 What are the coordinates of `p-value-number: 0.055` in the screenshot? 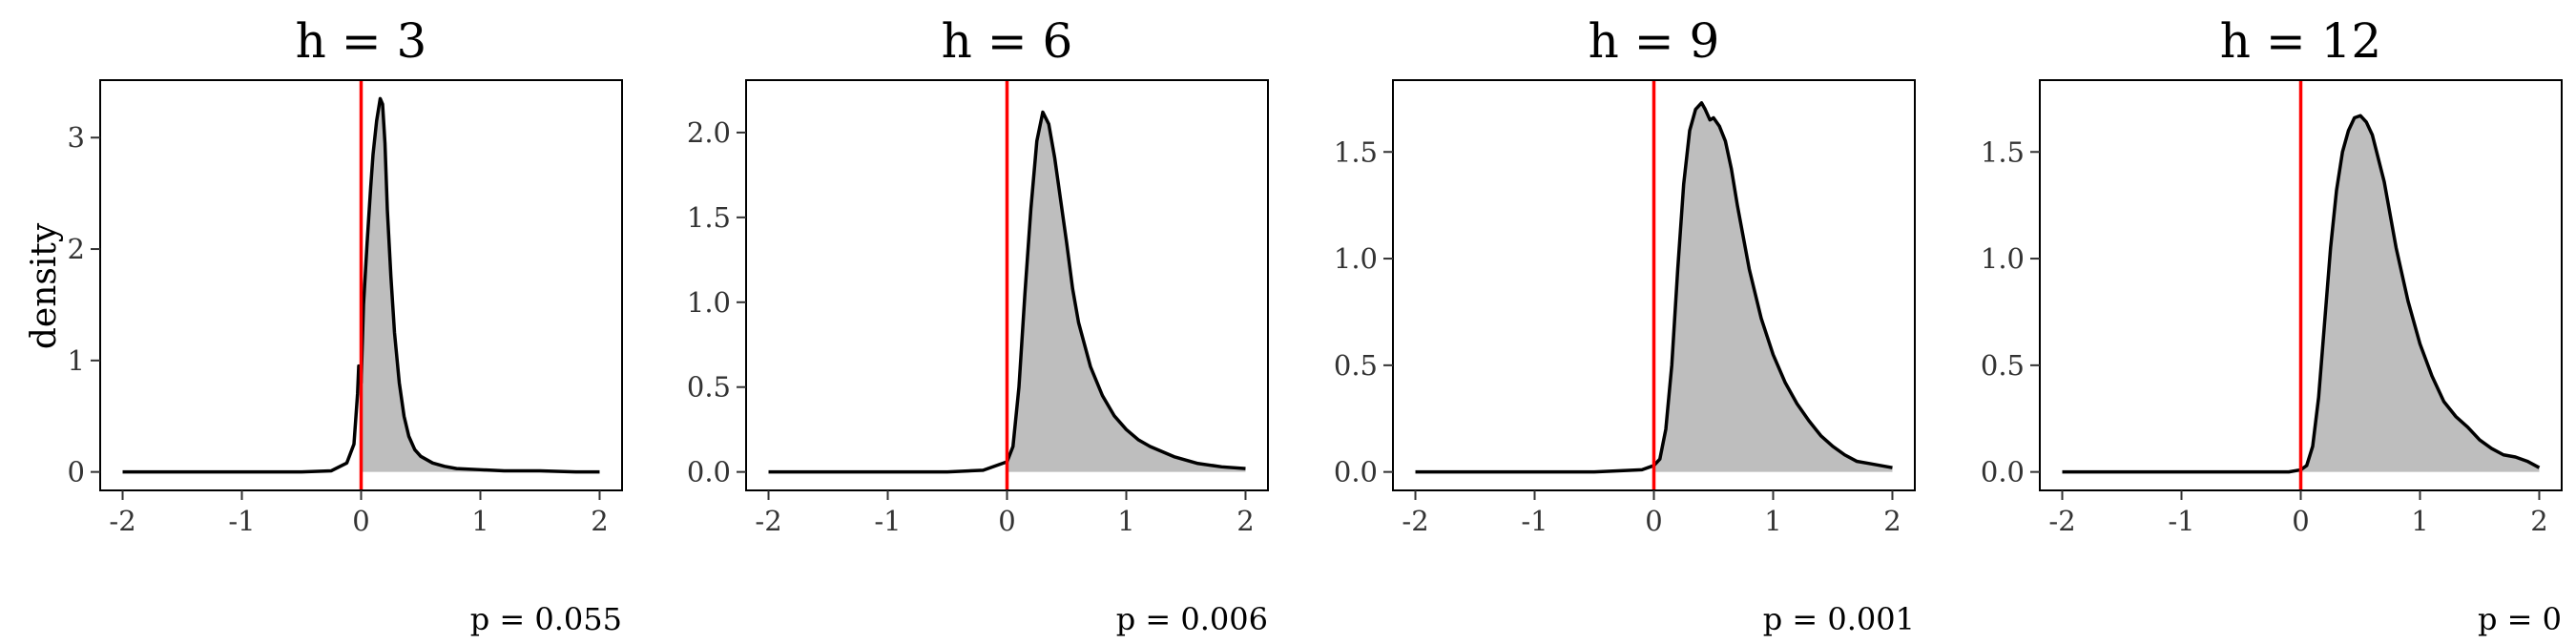 It's located at (578, 619).